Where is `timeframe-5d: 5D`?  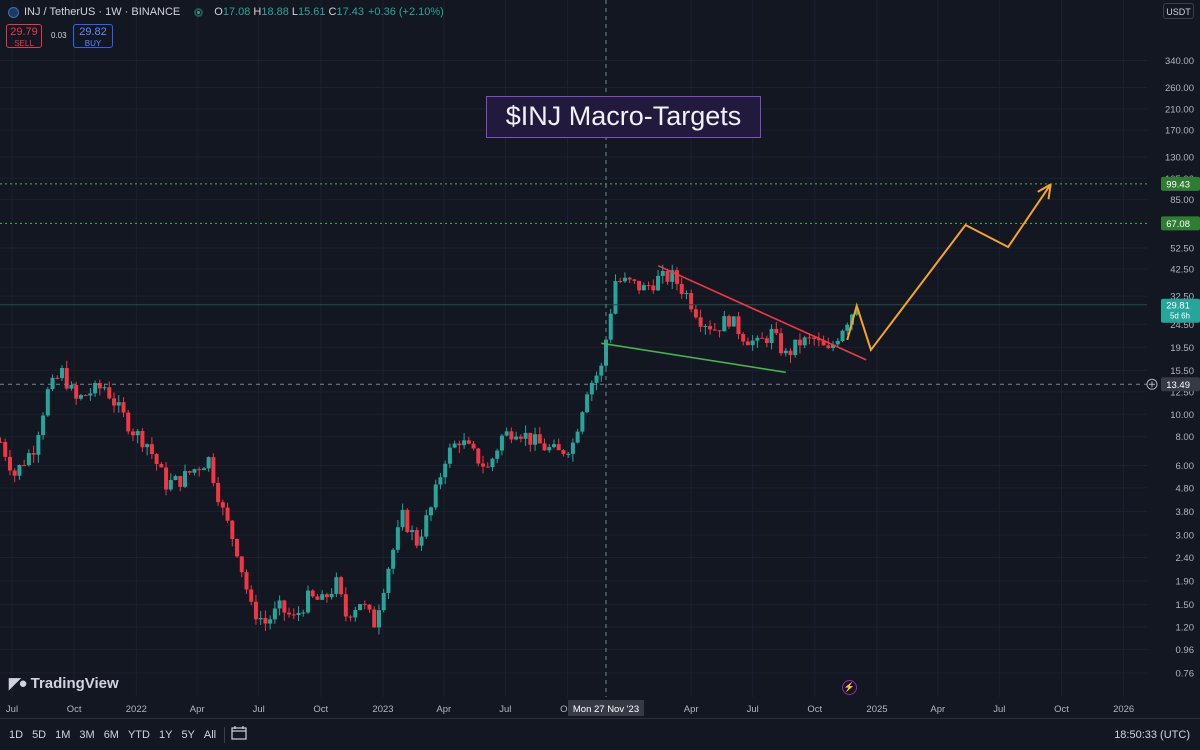 timeframe-5d: 5D is located at coordinates (39, 734).